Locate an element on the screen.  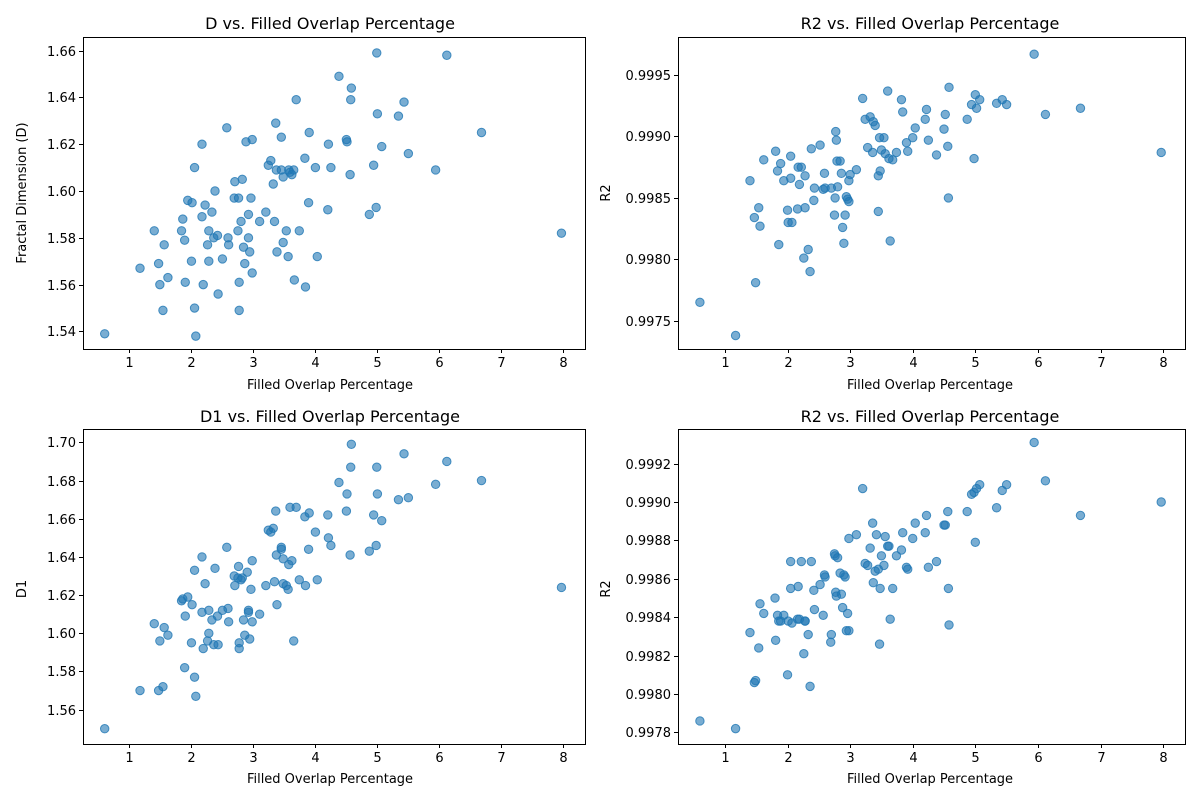
y-tick-label: 0.9990 is located at coordinates (649, 137).